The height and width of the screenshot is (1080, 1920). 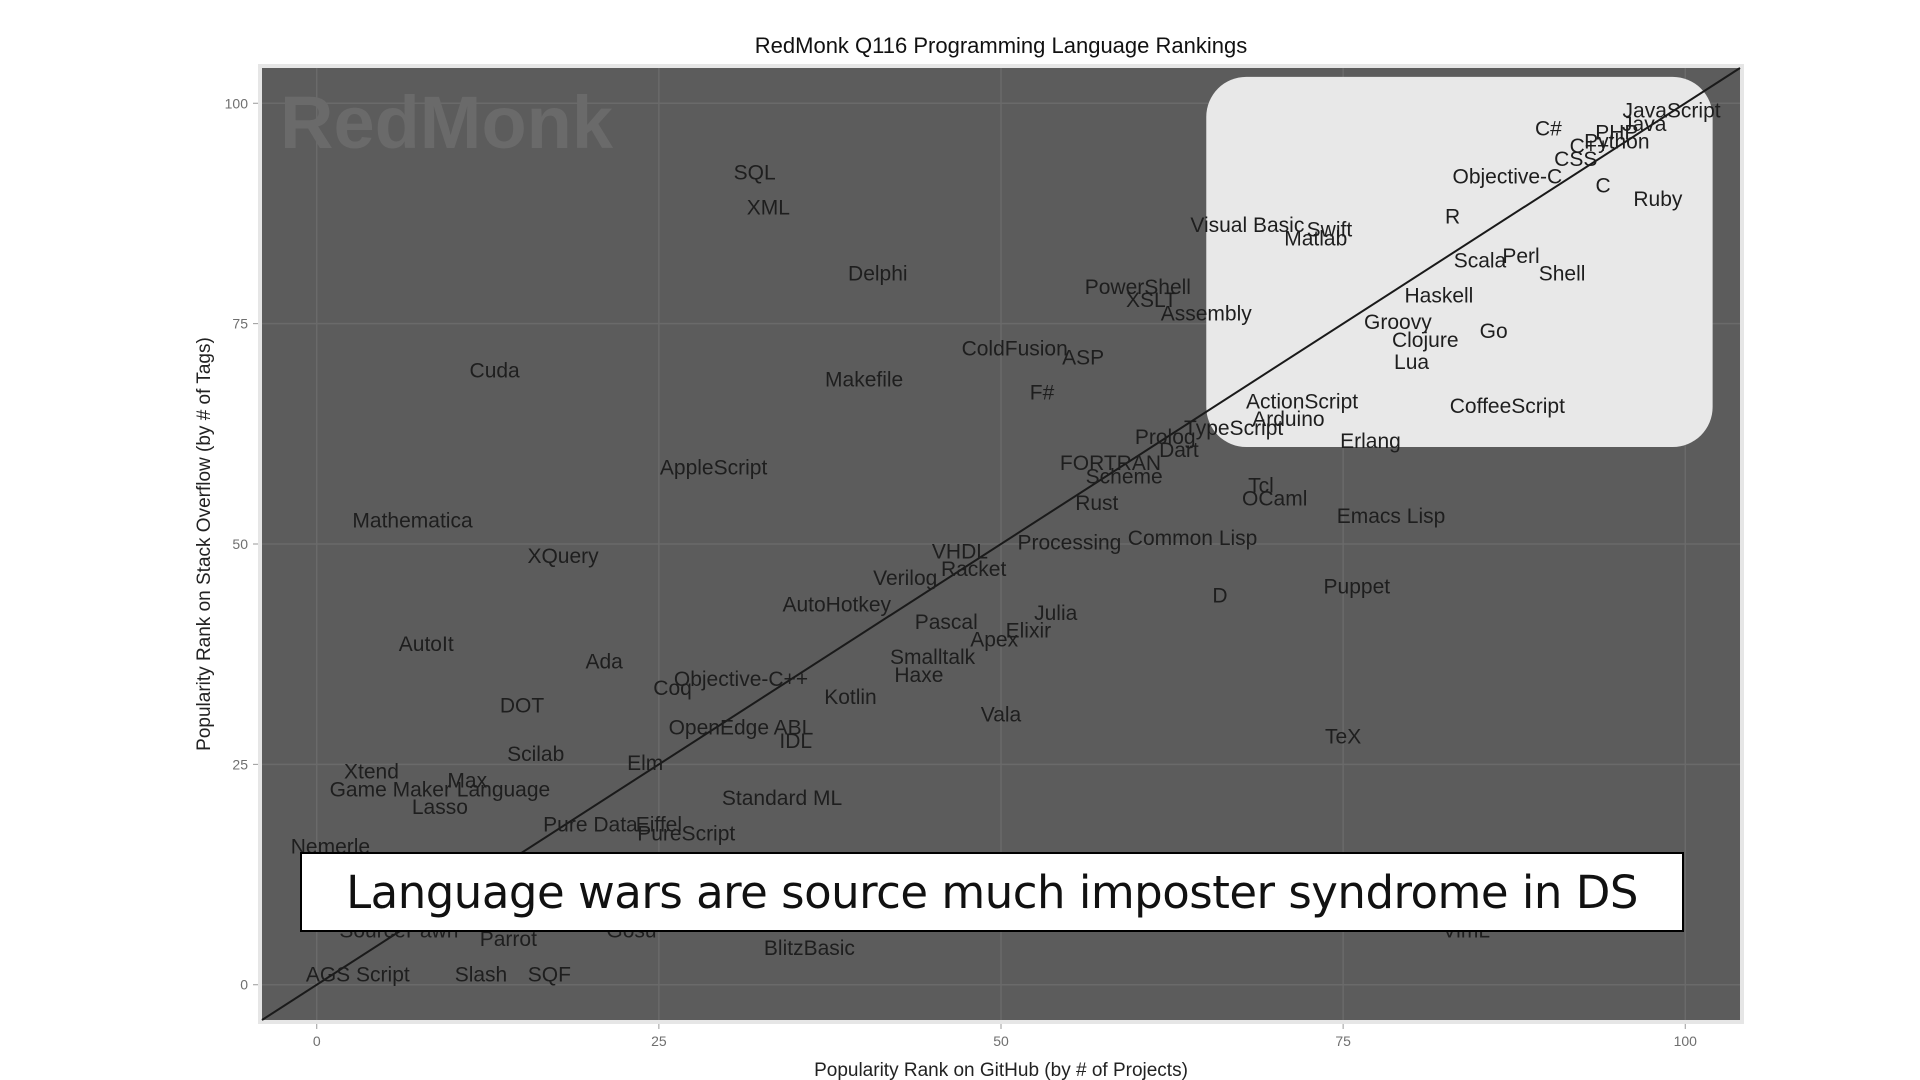 What do you see at coordinates (994, 640) in the screenshot?
I see `language-label: Apex` at bounding box center [994, 640].